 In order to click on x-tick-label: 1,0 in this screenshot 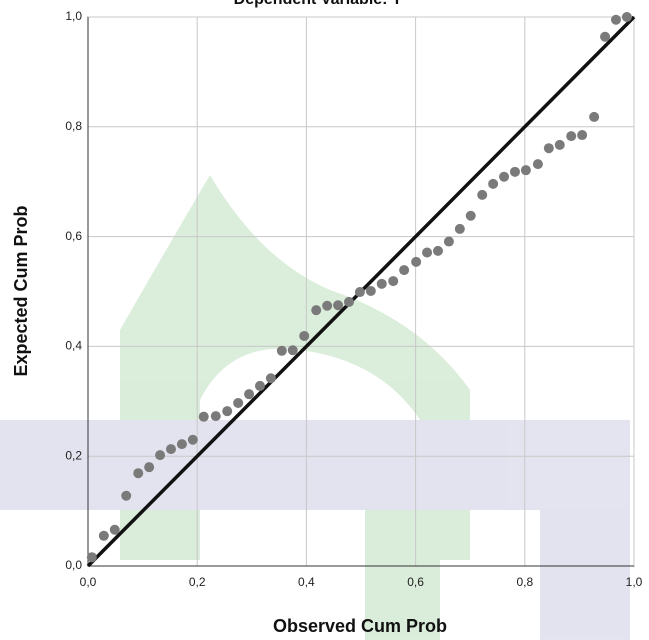, I will do `click(634, 582)`.